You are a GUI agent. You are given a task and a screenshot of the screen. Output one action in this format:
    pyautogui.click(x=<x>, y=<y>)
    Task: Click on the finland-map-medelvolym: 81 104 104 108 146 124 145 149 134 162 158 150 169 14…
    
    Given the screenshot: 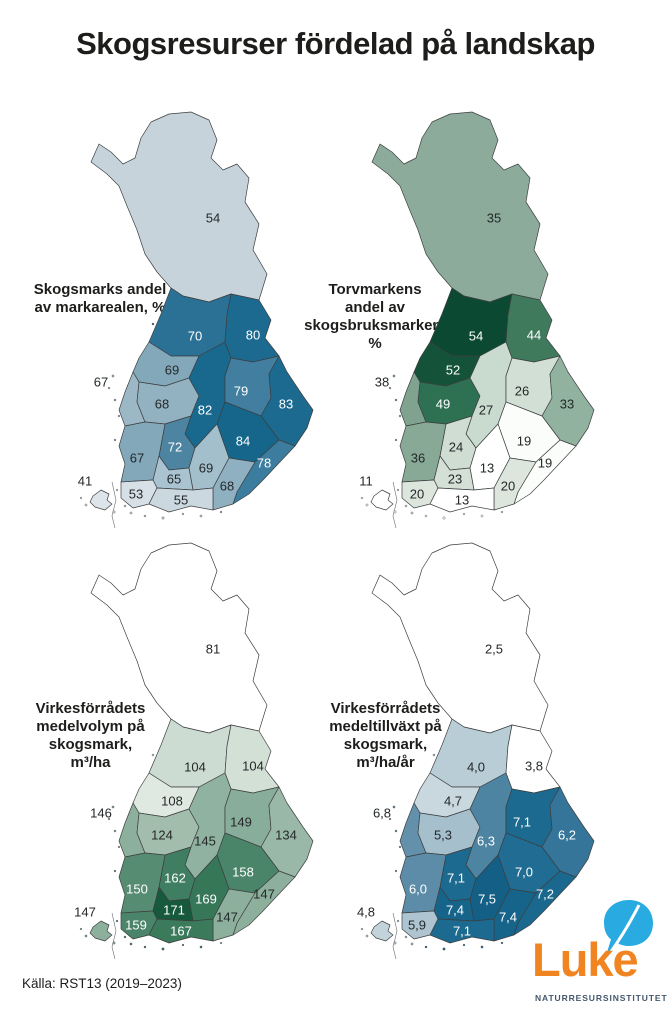 What is the action you would take?
    pyautogui.click(x=194, y=751)
    